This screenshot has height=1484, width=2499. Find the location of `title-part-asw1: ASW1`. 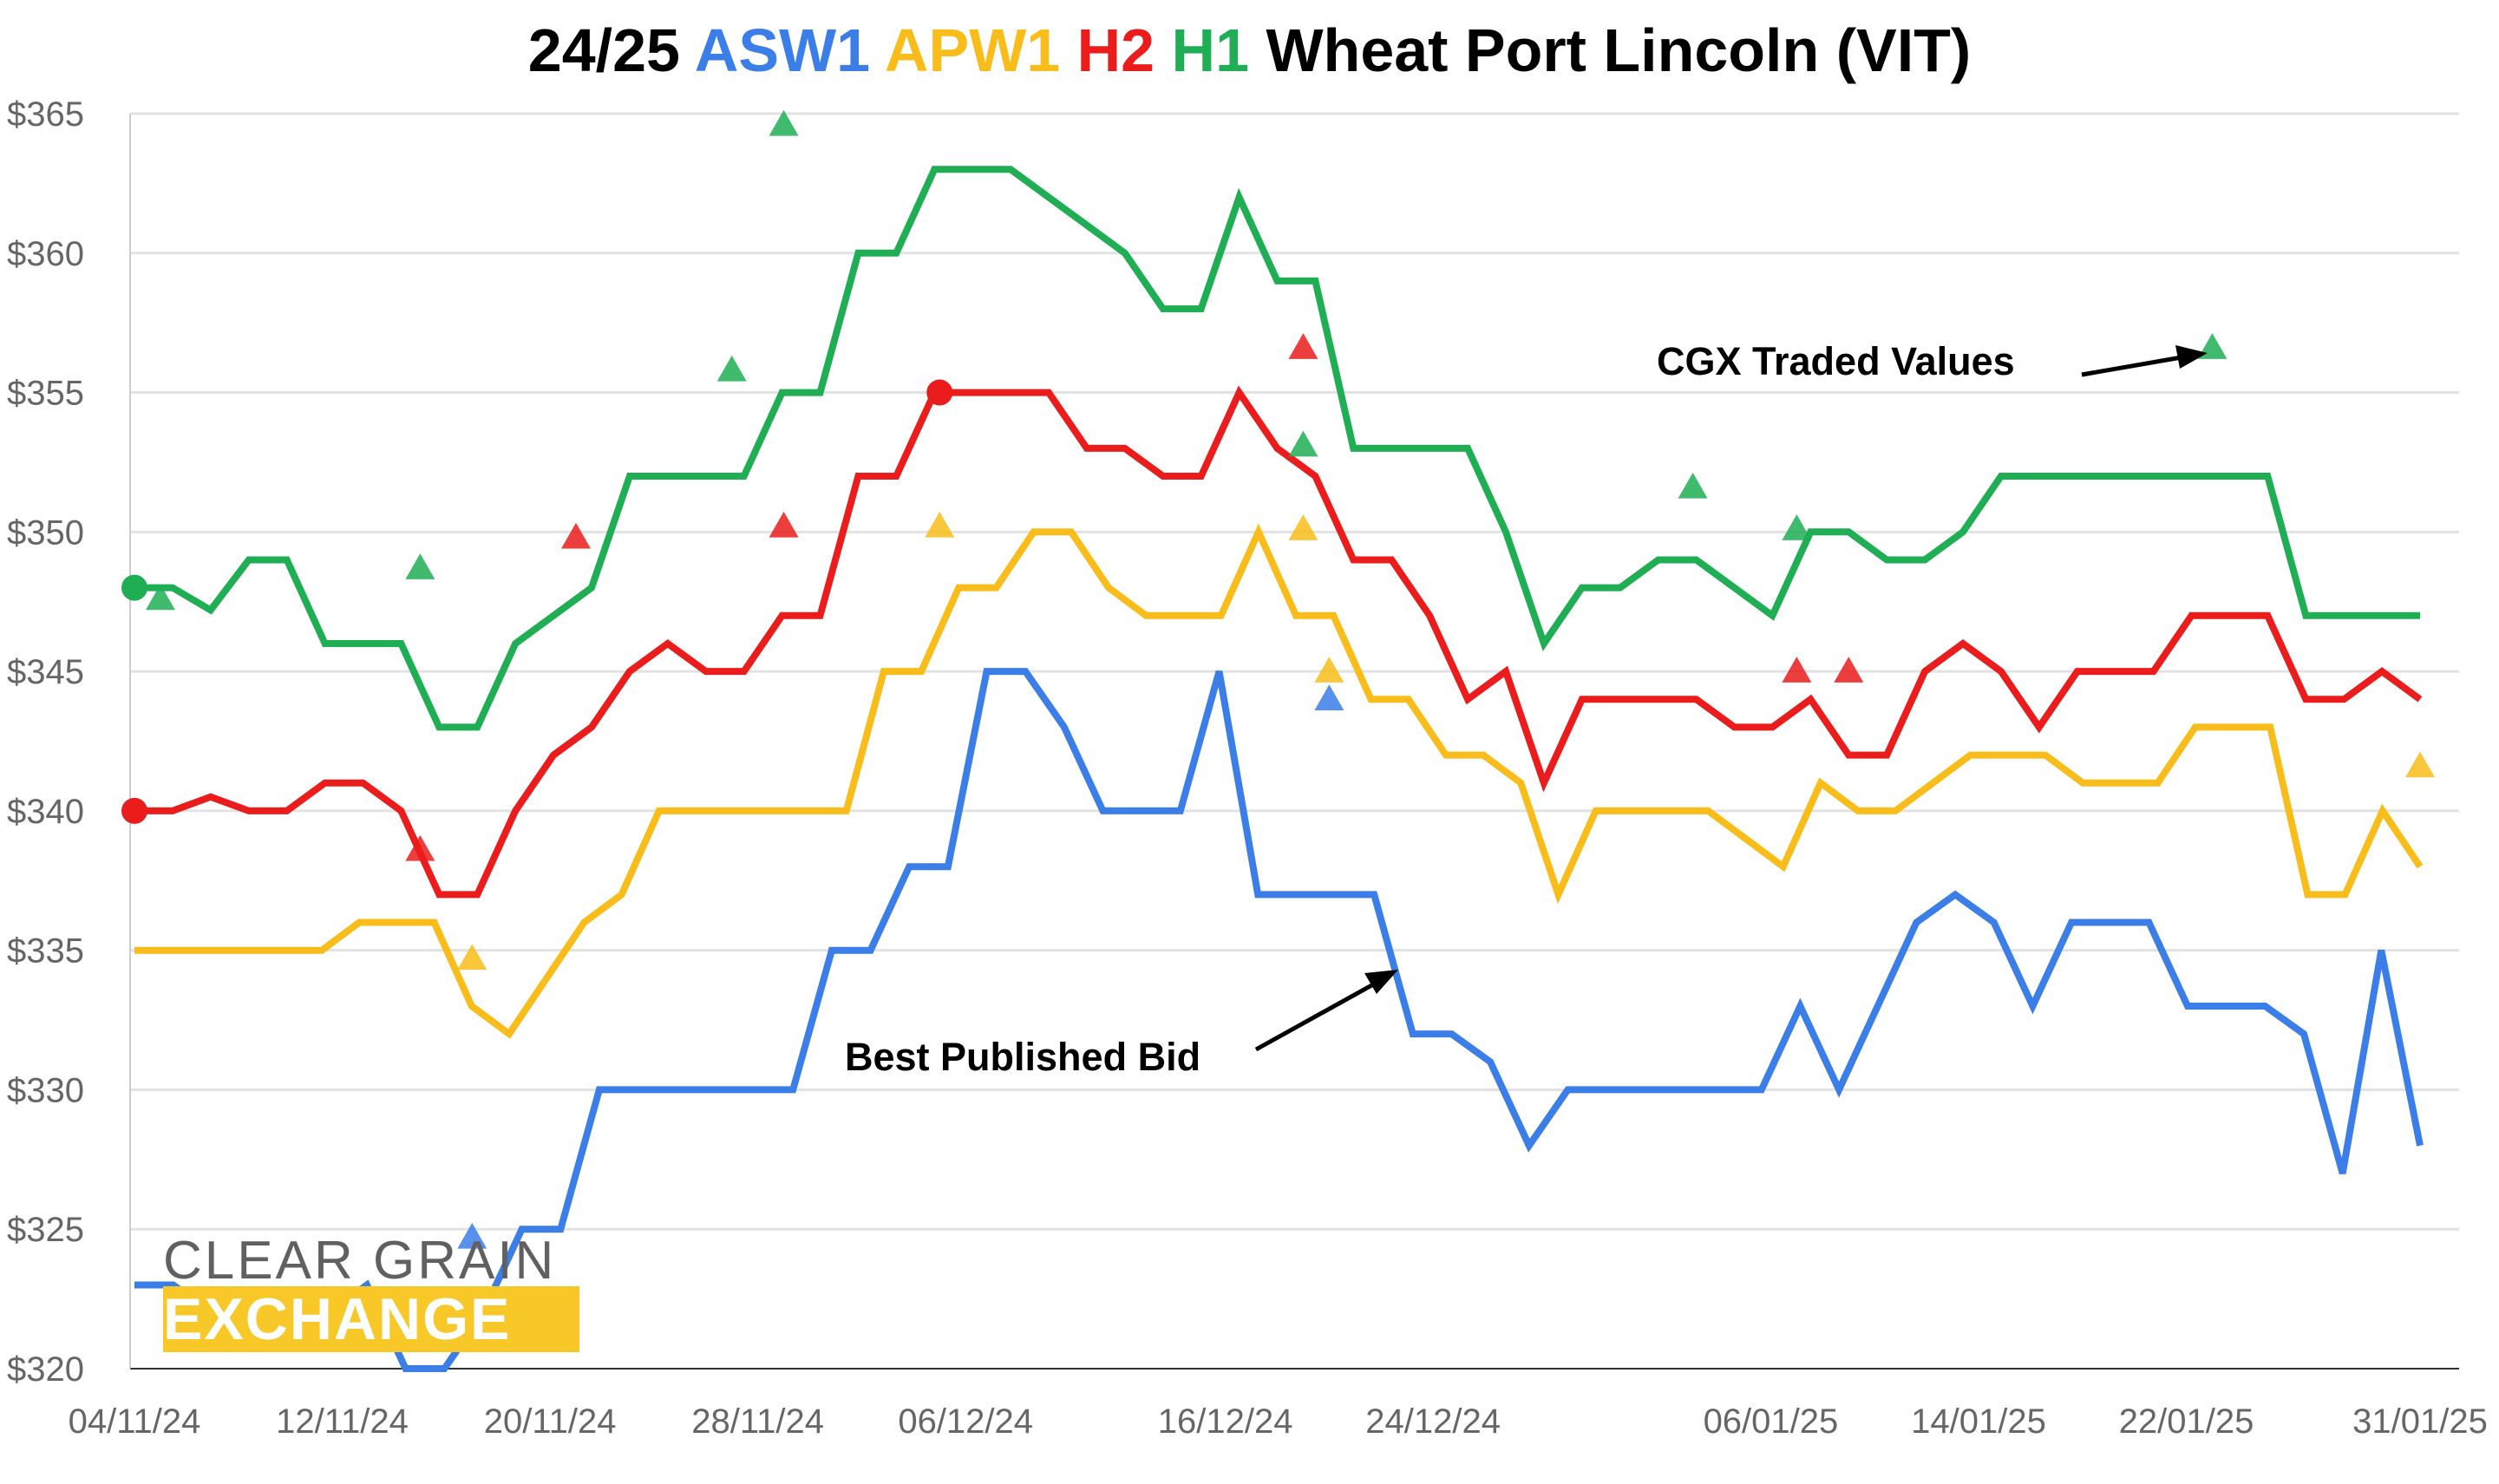

title-part-asw1: ASW1 is located at coordinates (783, 50).